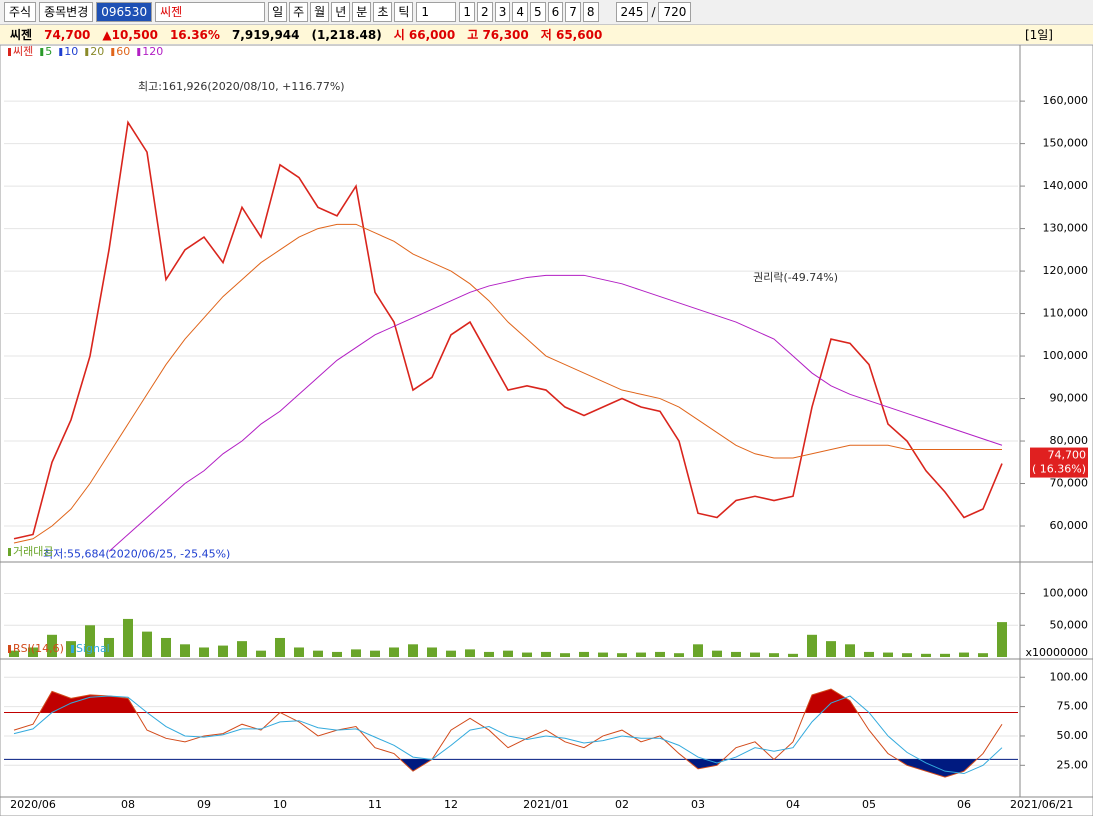  I want to click on page-button: 6, so click(555, 12).